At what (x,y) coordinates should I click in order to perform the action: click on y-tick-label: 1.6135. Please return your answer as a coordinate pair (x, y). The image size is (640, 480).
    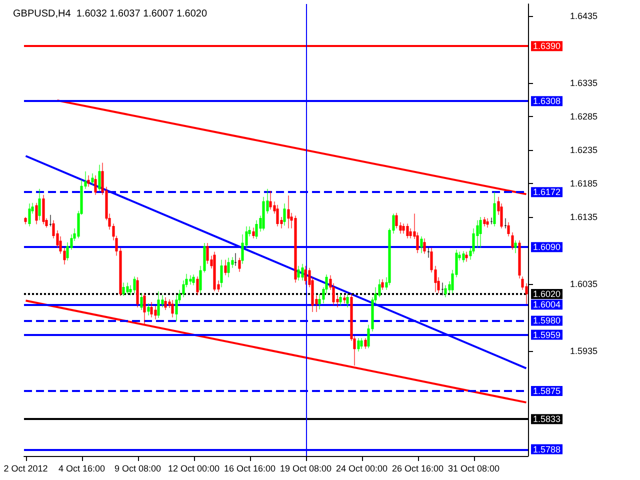
    Looking at the image, I should click on (584, 217).